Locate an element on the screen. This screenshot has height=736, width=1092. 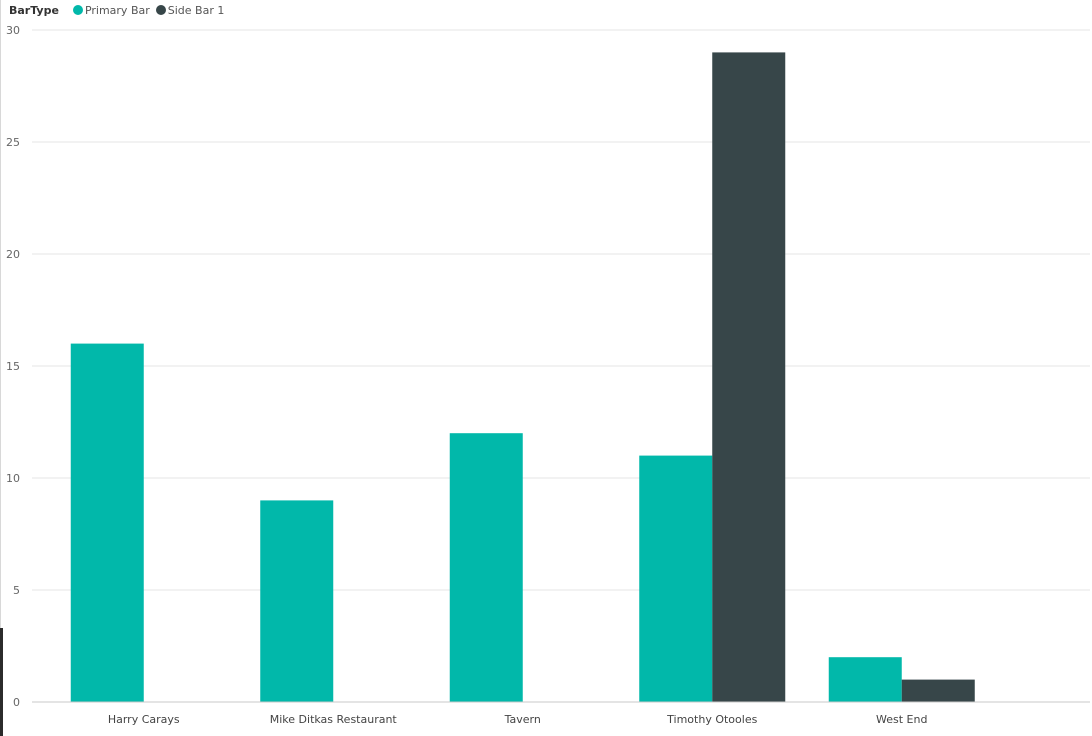
y-tick-label: 0 is located at coordinates (16, 702).